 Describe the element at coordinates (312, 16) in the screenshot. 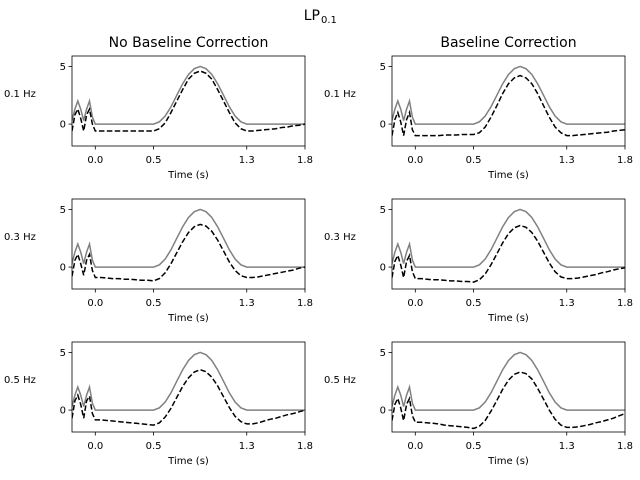

I see `figure-title: LP` at that location.